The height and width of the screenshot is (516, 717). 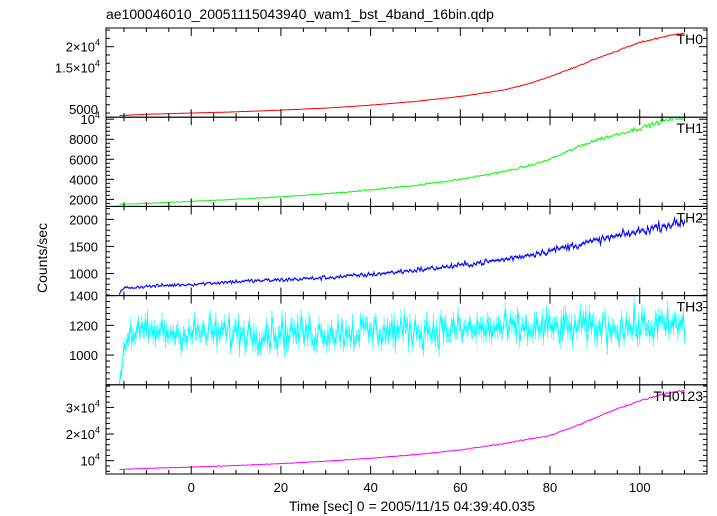 I want to click on y-tick-label: 1.5×10⁴, so click(x=77, y=66).